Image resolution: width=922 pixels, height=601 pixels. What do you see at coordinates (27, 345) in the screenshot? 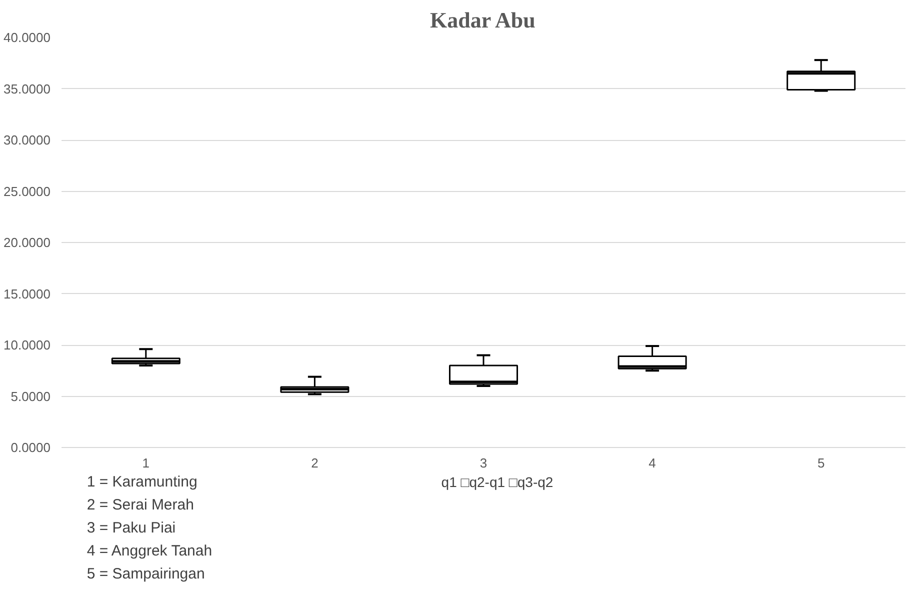
I see `y-tick-label: 10.0000` at bounding box center [27, 345].